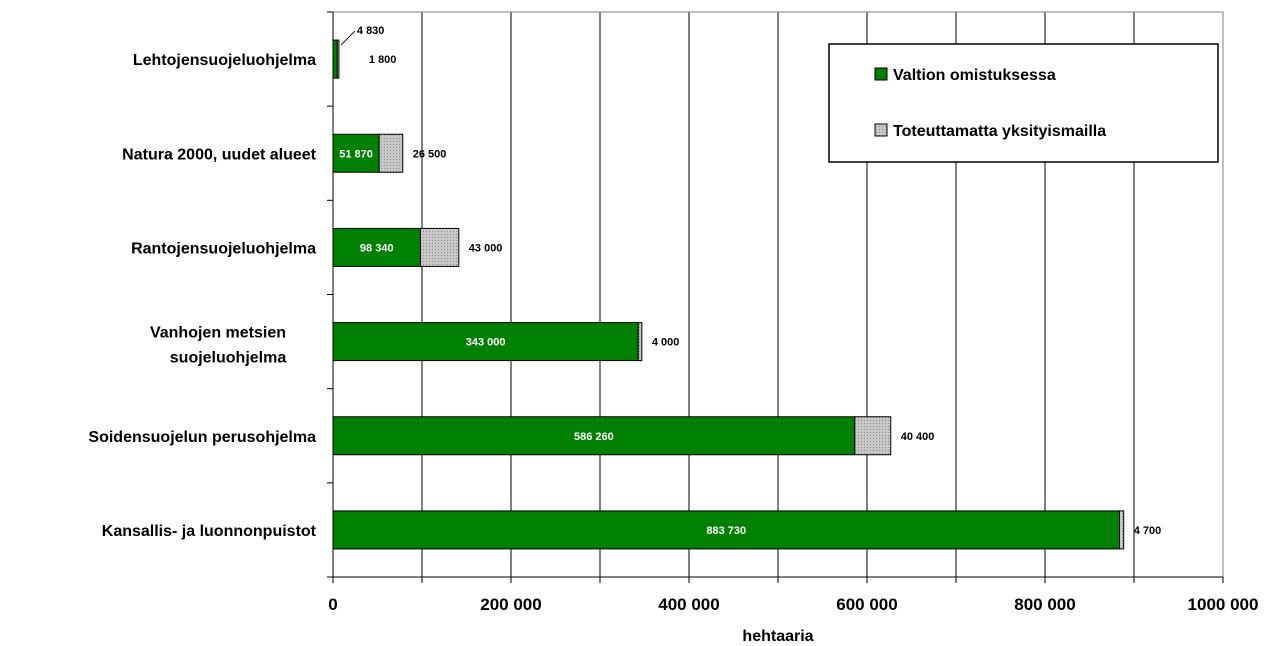 The width and height of the screenshot is (1269, 646). I want to click on category-label: Soidensuojelun perusohjelma, so click(202, 437).